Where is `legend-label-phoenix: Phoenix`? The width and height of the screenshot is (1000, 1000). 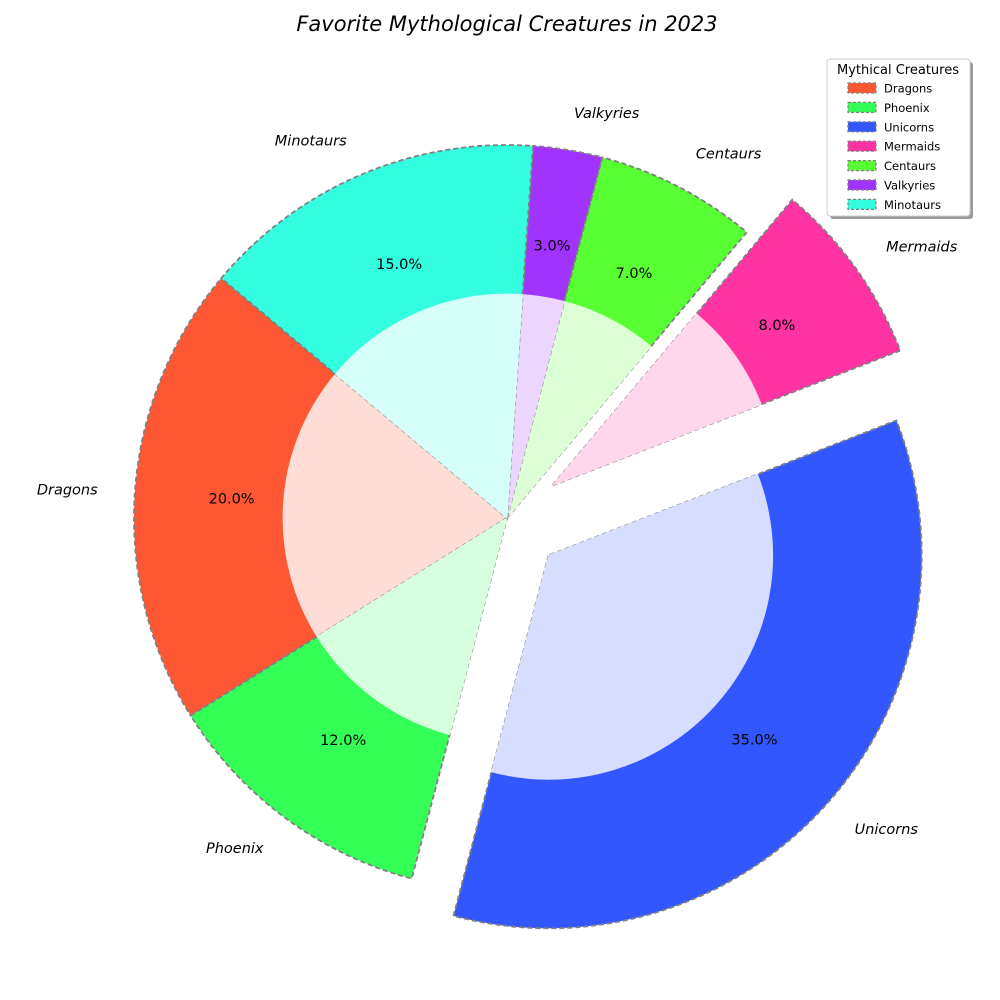
legend-label-phoenix: Phoenix is located at coordinates (907, 108).